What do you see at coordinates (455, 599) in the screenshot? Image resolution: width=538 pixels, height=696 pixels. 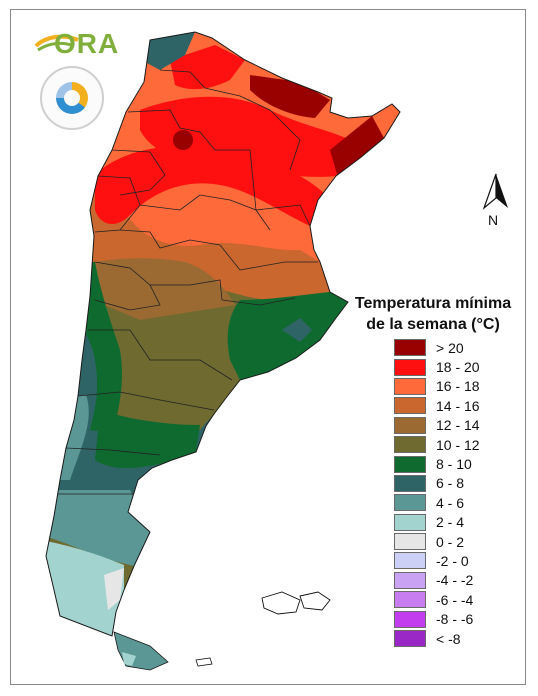 I see `legend-label: -6 - -4` at bounding box center [455, 599].